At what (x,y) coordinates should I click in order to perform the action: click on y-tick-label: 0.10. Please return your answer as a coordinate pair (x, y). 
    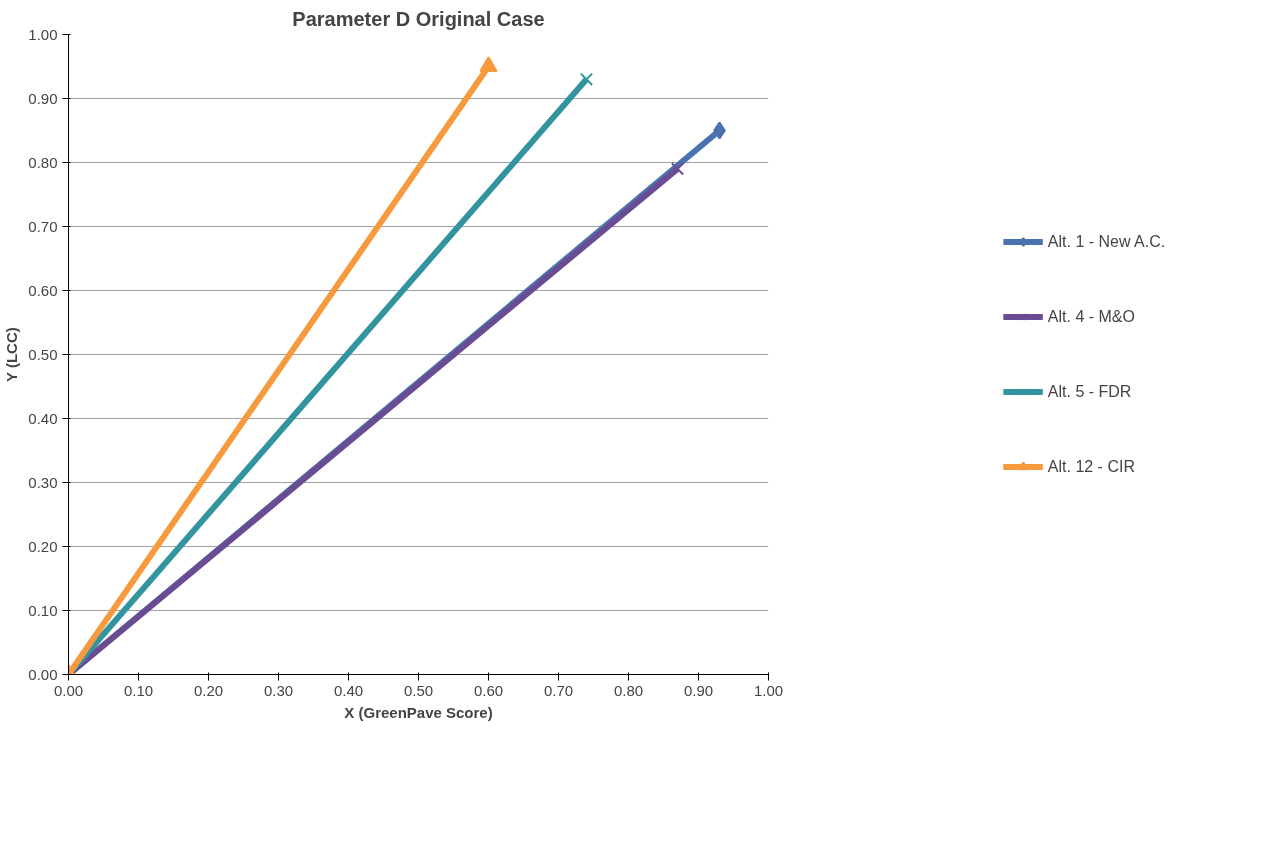
    Looking at the image, I should click on (43, 610).